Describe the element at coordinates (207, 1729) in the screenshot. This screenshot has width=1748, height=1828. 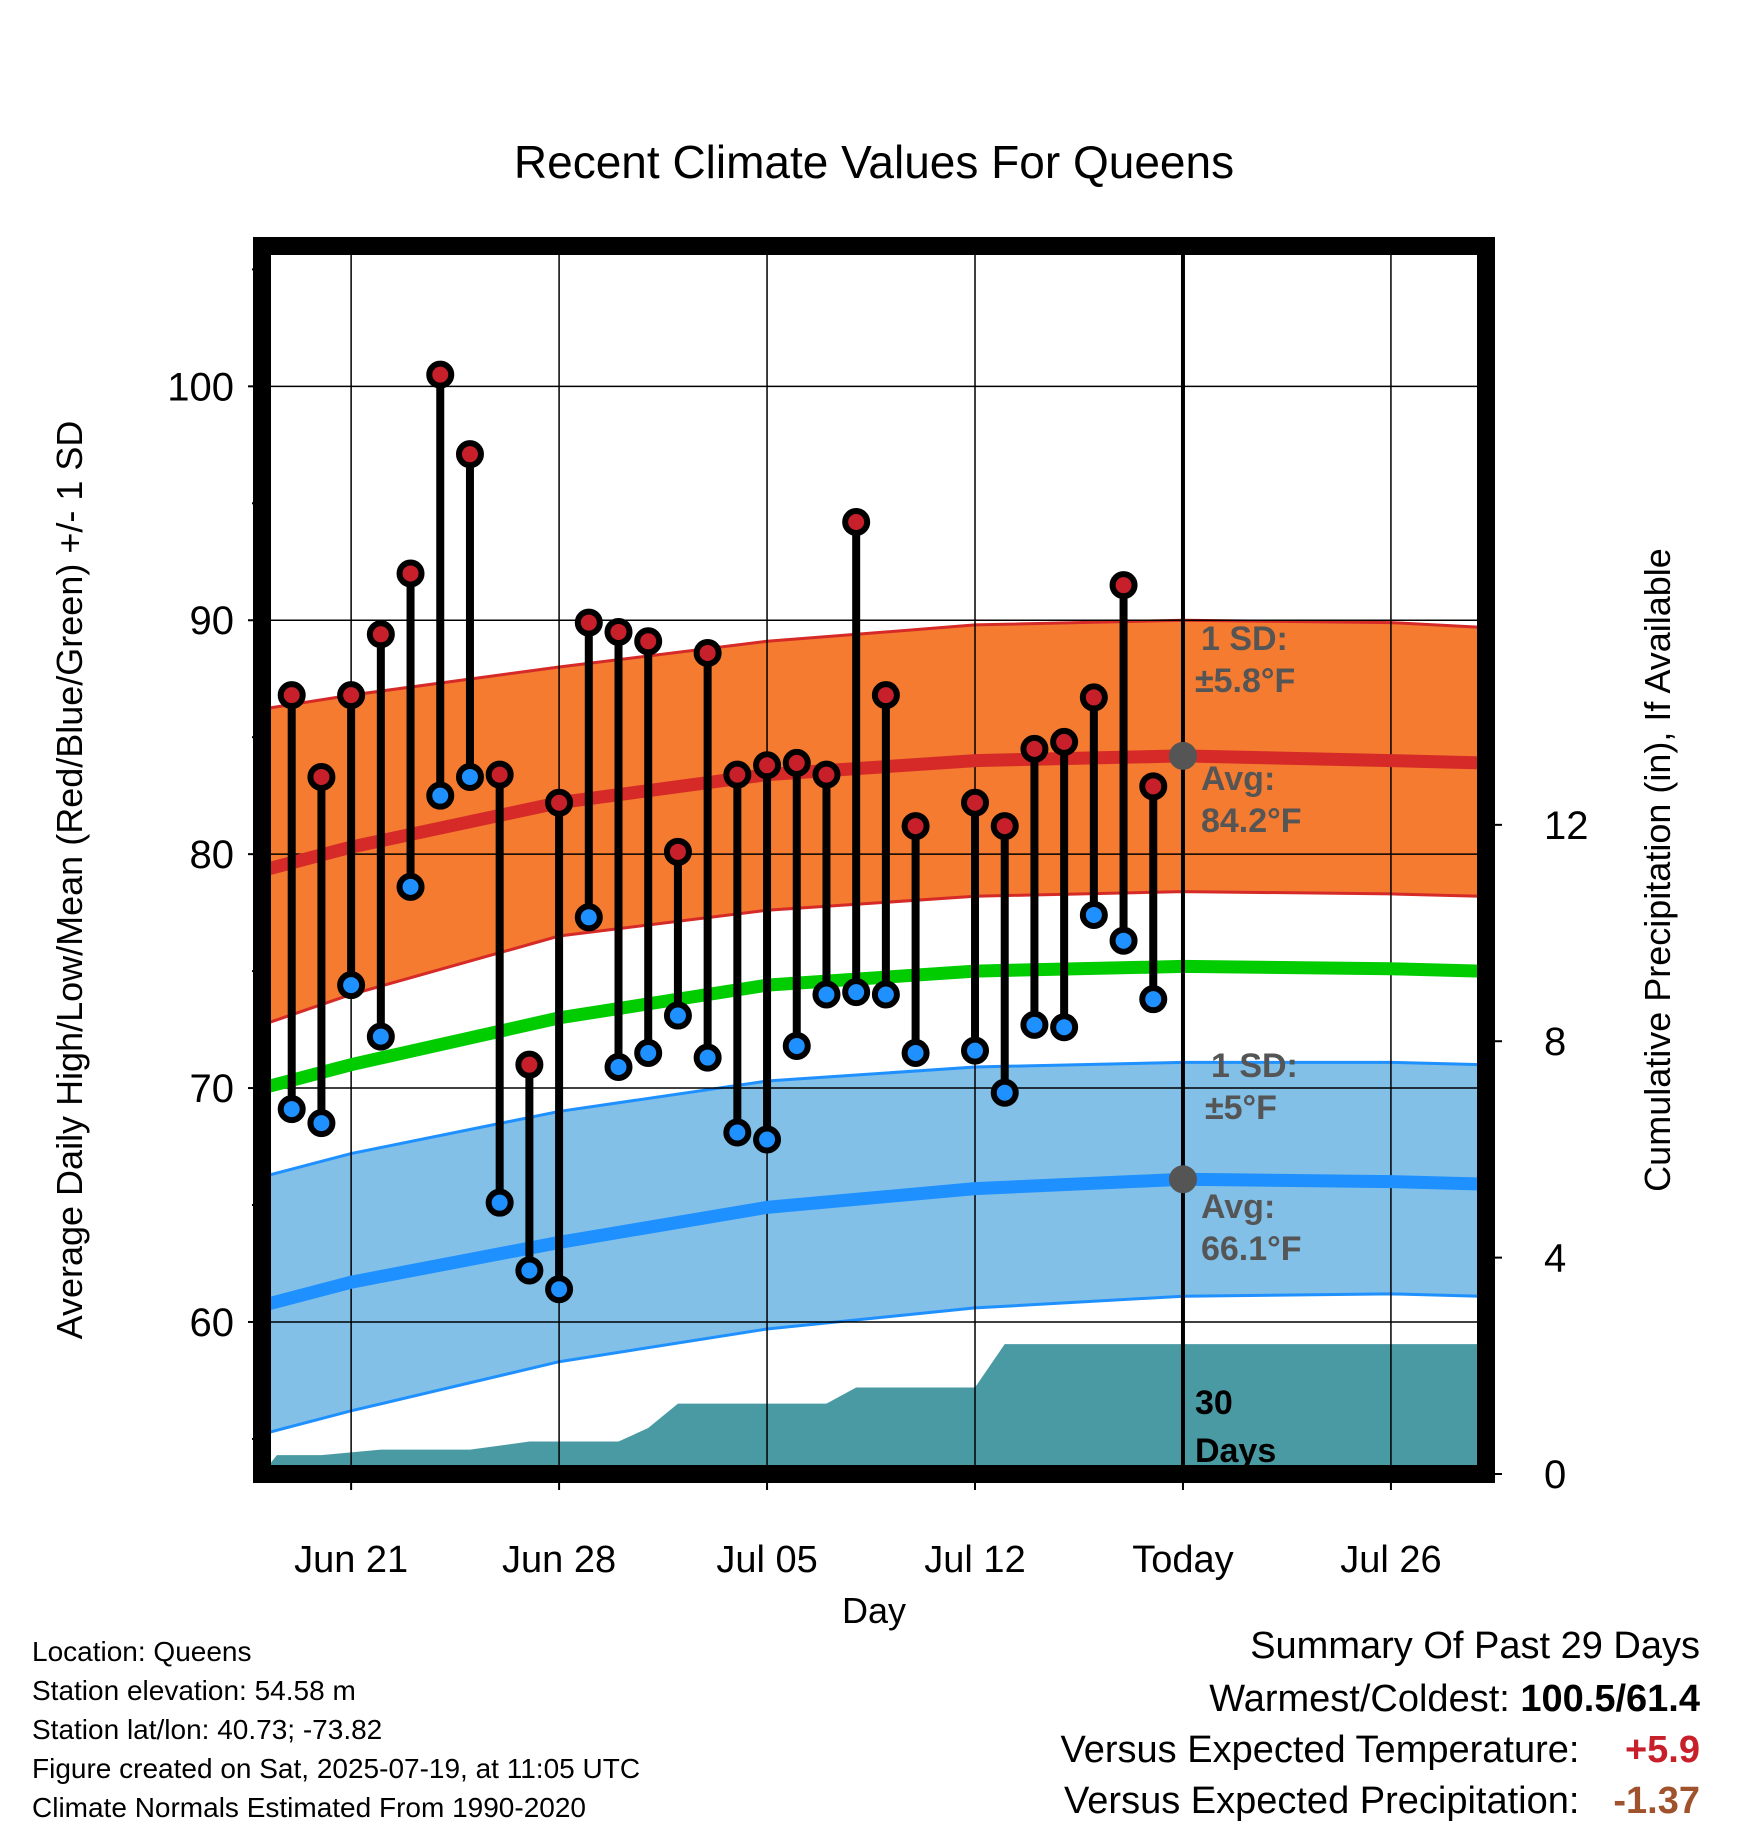
I see `info-latlon: Station lat/lon: 40.73; -73.82` at that location.